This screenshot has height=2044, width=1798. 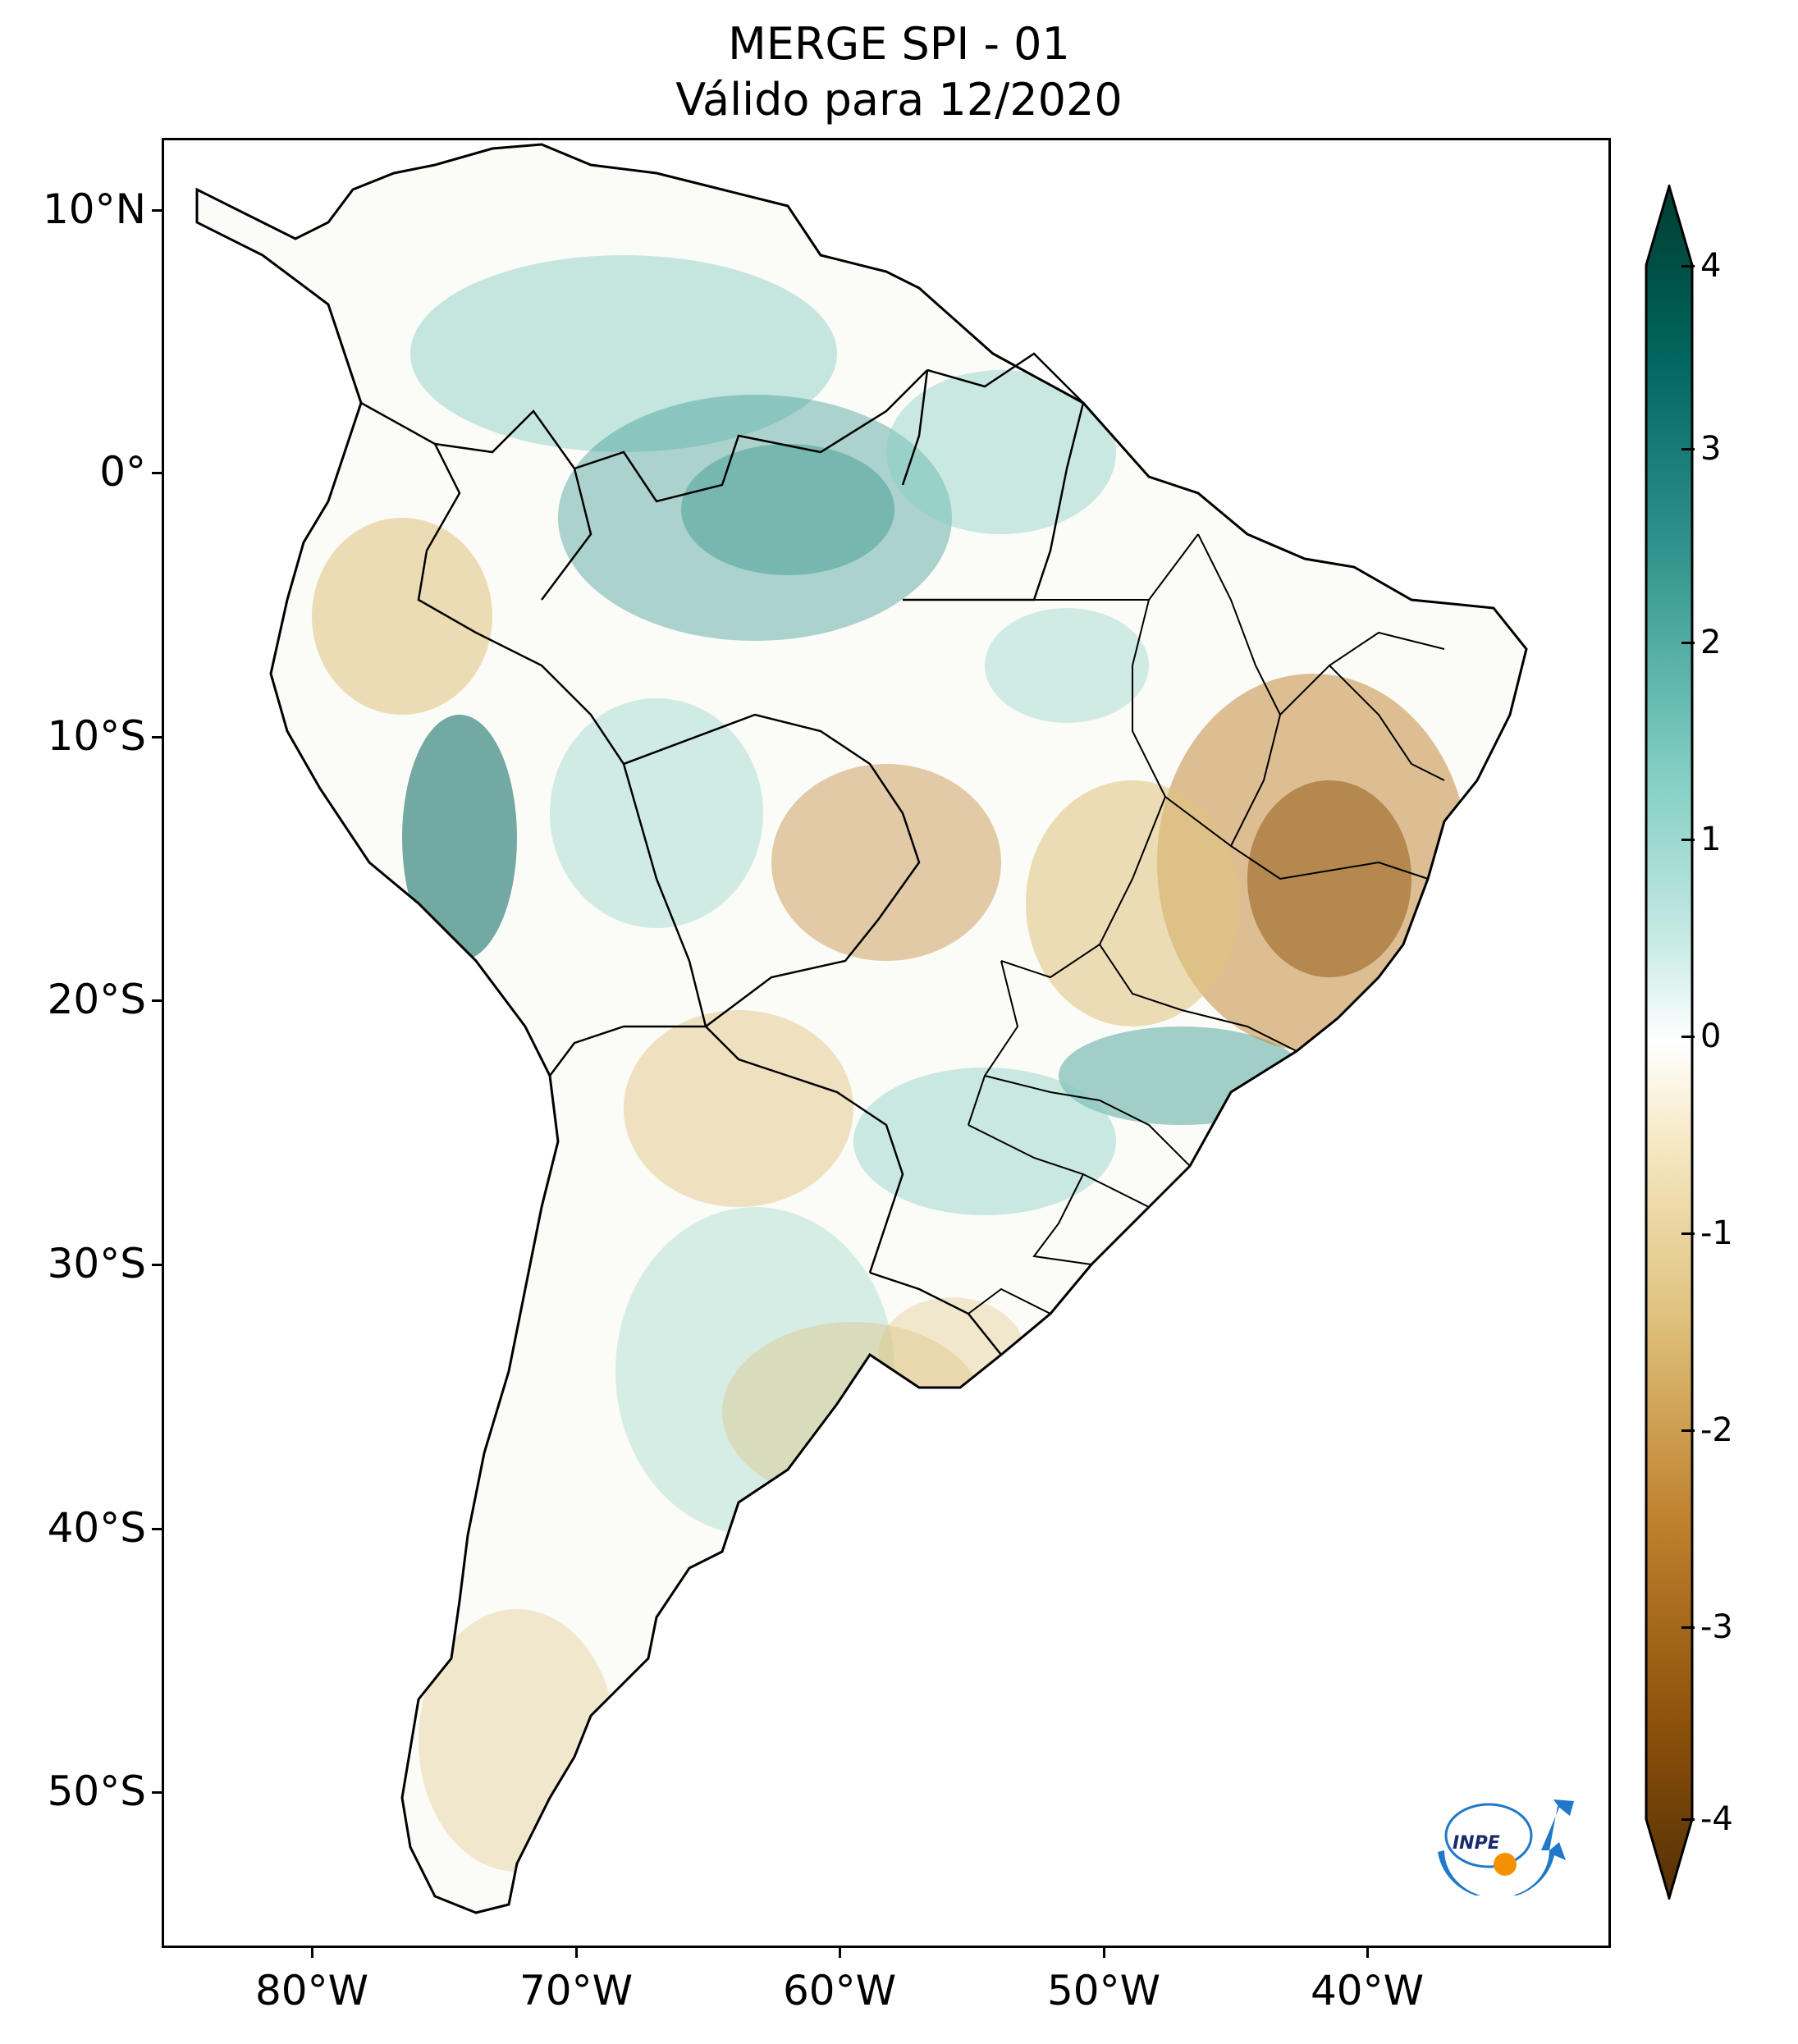 What do you see at coordinates (899, 44) in the screenshot?
I see `map-title: MERGE SPI - 01` at bounding box center [899, 44].